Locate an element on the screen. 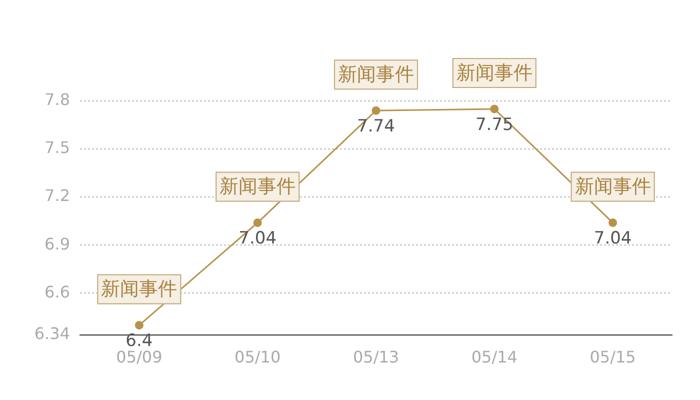  y-tick-label: 6.9 is located at coordinates (57, 244).